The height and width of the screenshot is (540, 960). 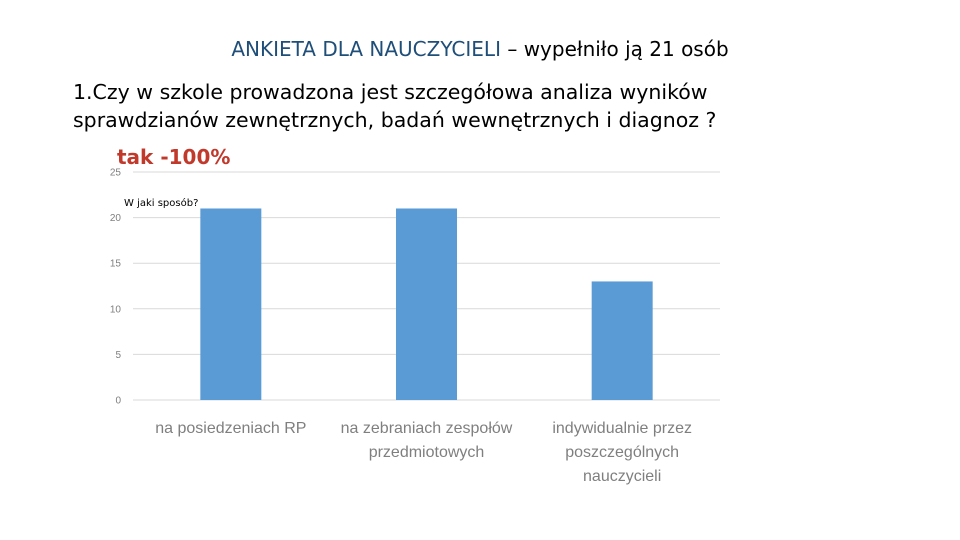 I want to click on answer-text: tak -100%, so click(x=174, y=157).